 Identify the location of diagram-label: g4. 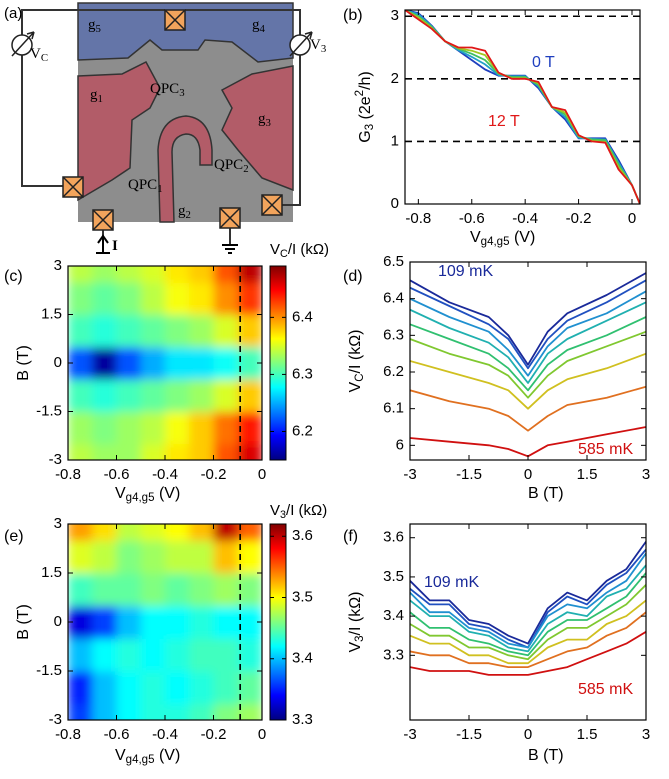
(259, 26).